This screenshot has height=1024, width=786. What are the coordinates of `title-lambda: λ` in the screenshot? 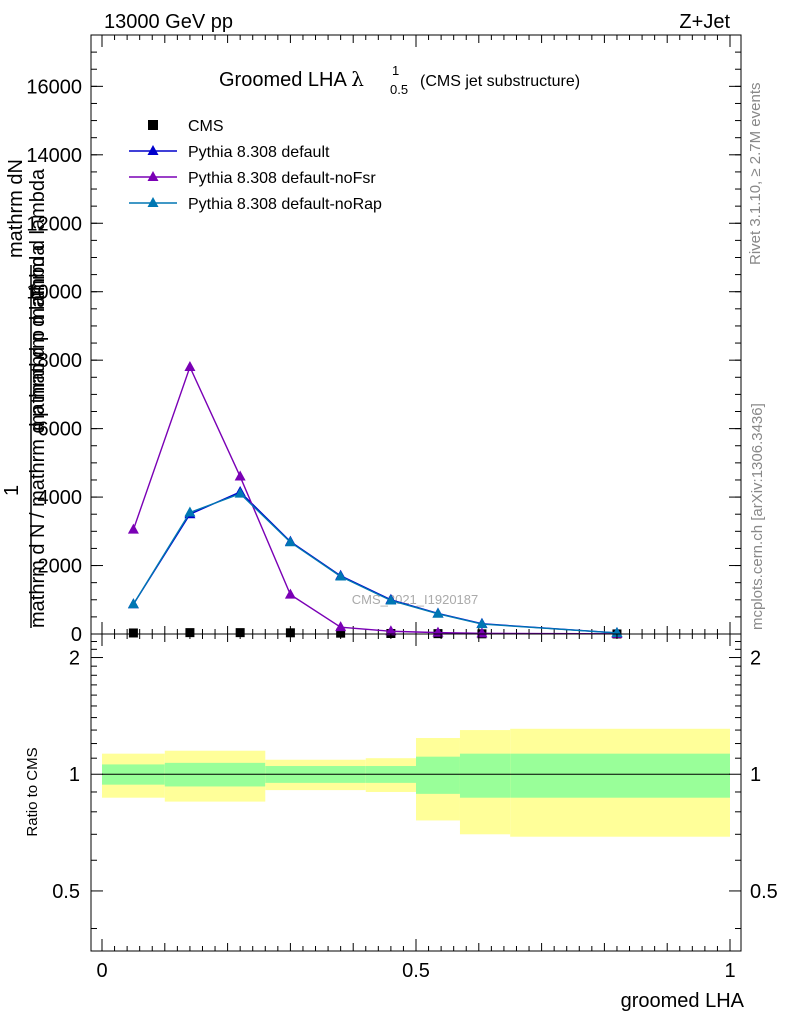 It's located at (357, 79).